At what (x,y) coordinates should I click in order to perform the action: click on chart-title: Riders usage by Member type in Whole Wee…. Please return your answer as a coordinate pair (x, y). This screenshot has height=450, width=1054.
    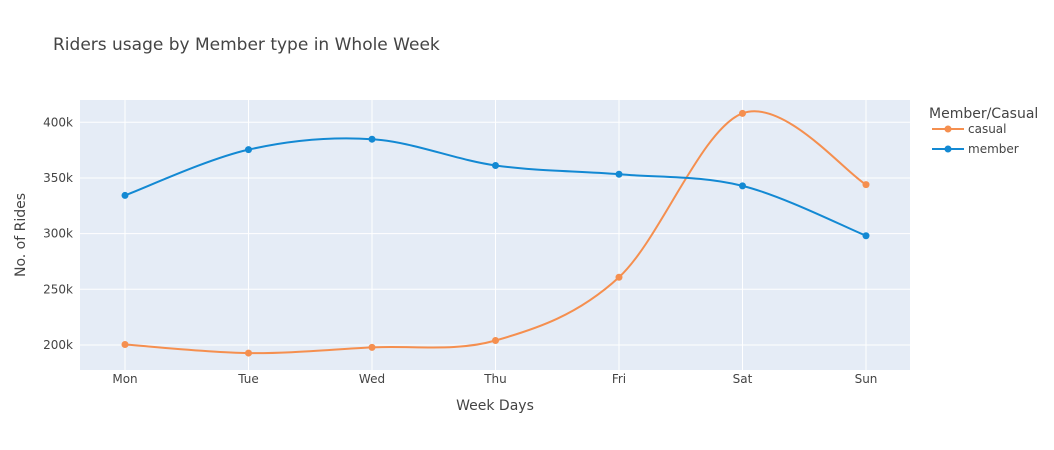
    Looking at the image, I should click on (246, 45).